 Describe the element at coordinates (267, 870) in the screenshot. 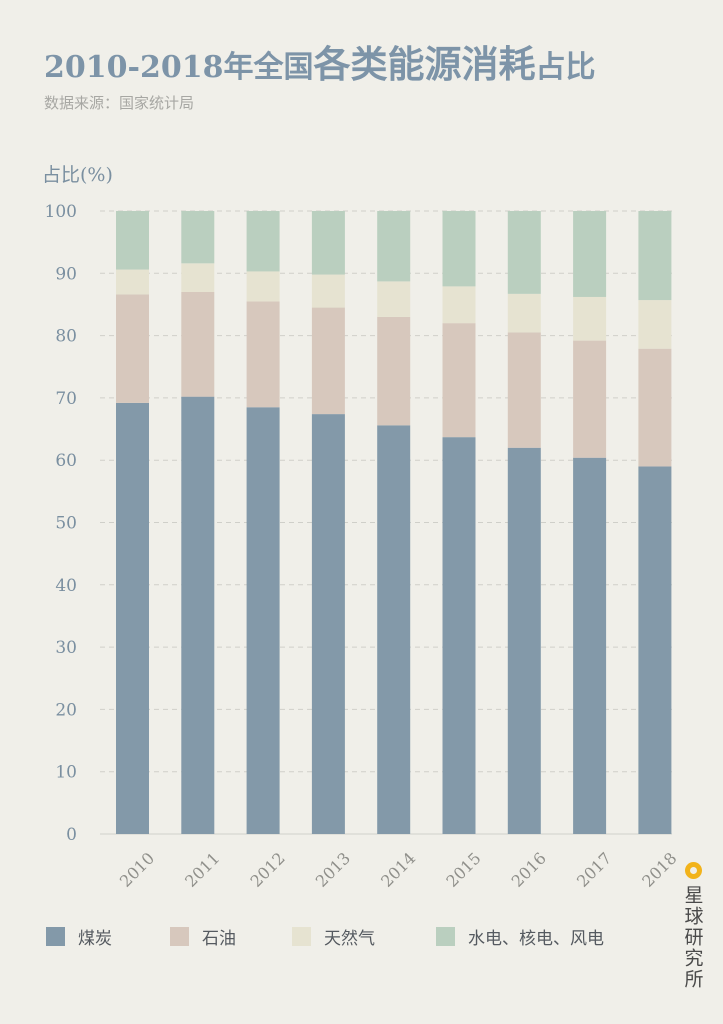

I see `x-tick-label: 2012` at that location.